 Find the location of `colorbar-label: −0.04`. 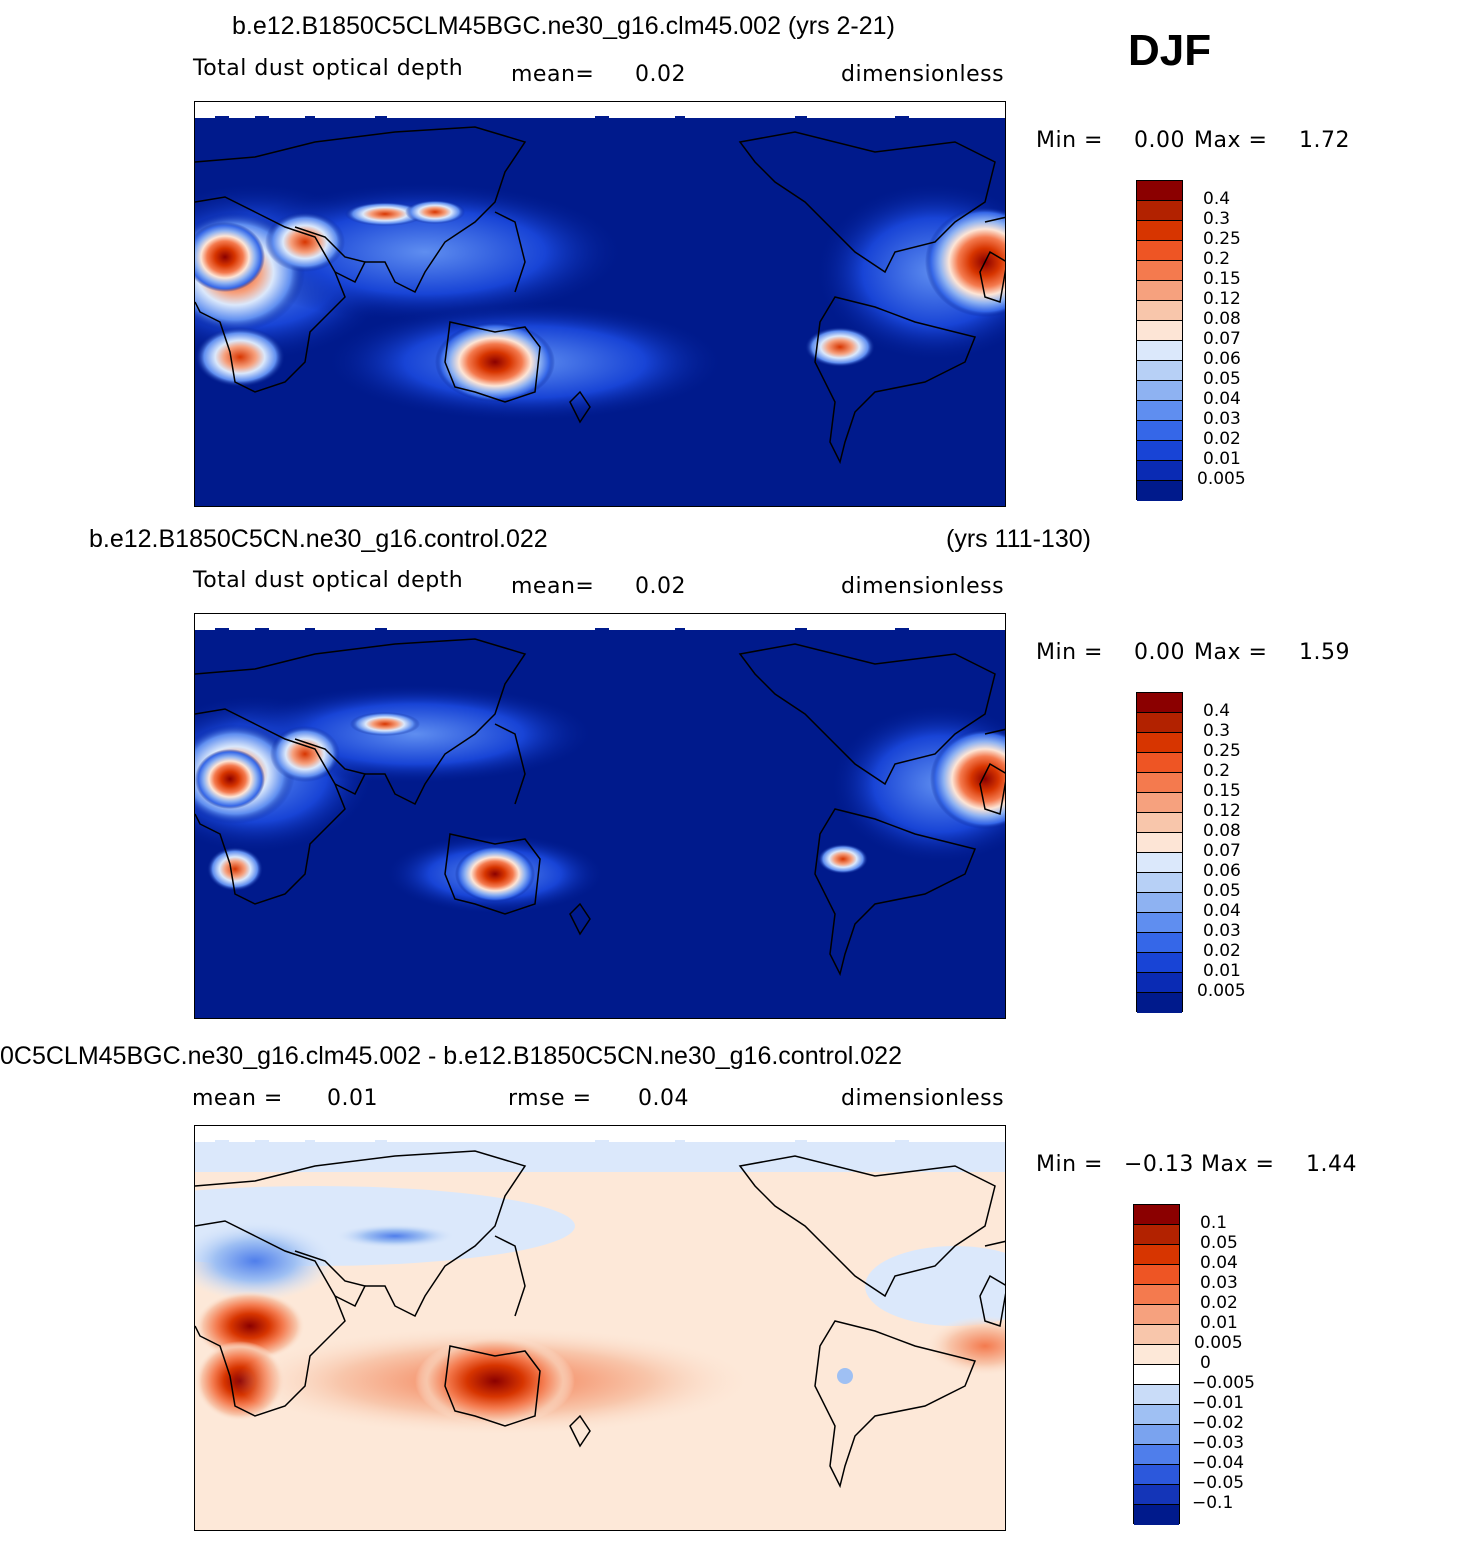

colorbar-label: −0.04 is located at coordinates (1218, 1463).